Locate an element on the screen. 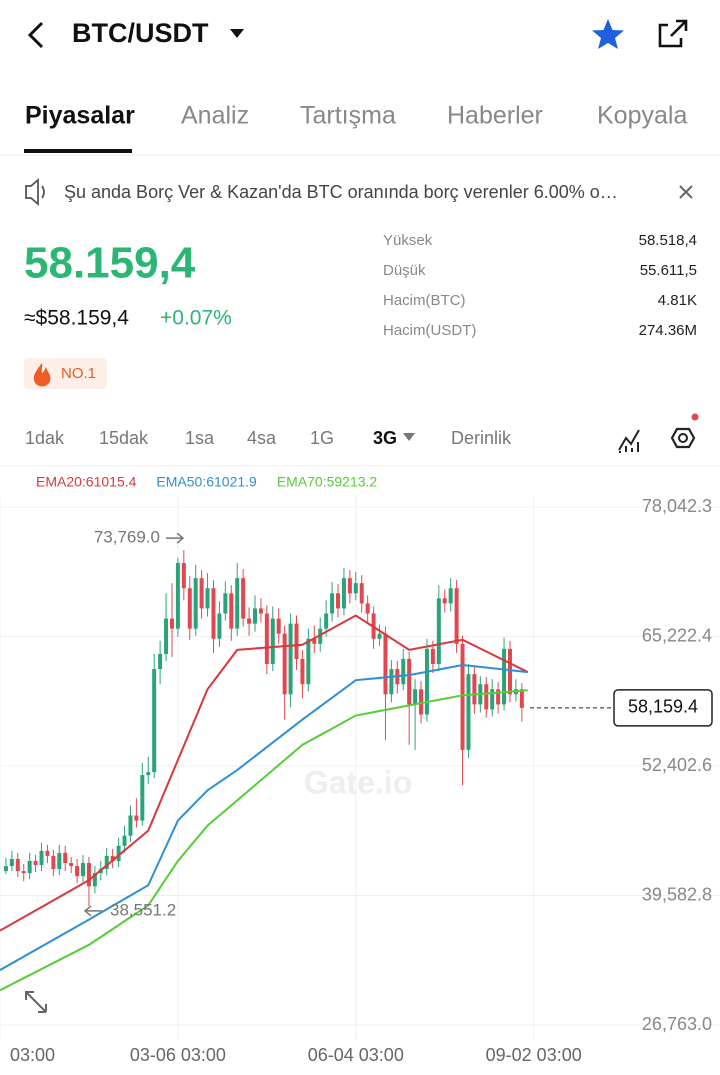 This screenshot has width=720, height=1075. indicator-icon-bars is located at coordinates (629, 447).